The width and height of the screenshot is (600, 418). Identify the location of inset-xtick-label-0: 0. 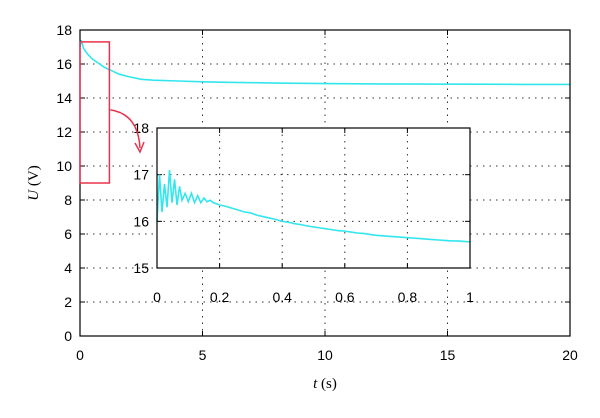
(157, 297).